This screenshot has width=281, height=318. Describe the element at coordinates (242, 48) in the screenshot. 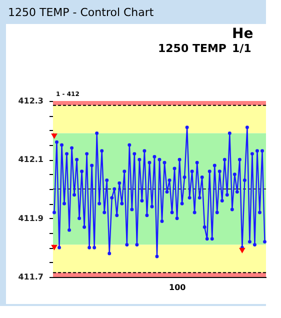

I see `text: 1/1` at that location.